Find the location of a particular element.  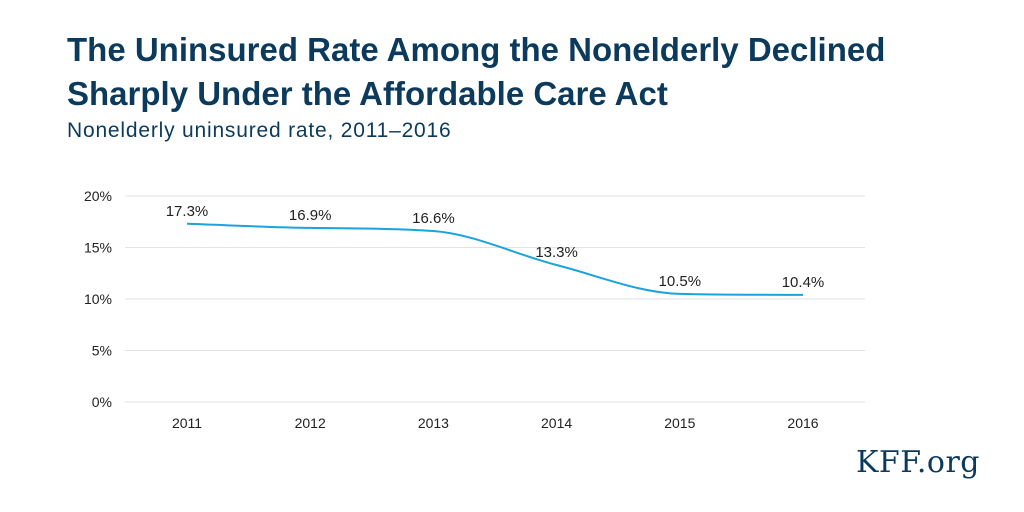

data-label: 10.5% is located at coordinates (680, 281).